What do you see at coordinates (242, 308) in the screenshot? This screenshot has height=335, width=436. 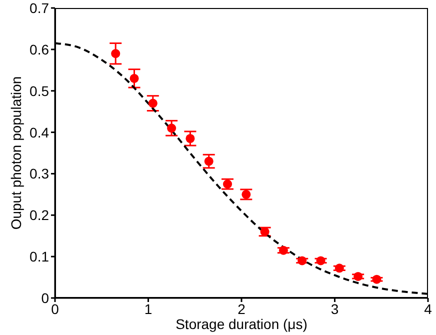 I see `x-tick-label: 2` at bounding box center [242, 308].